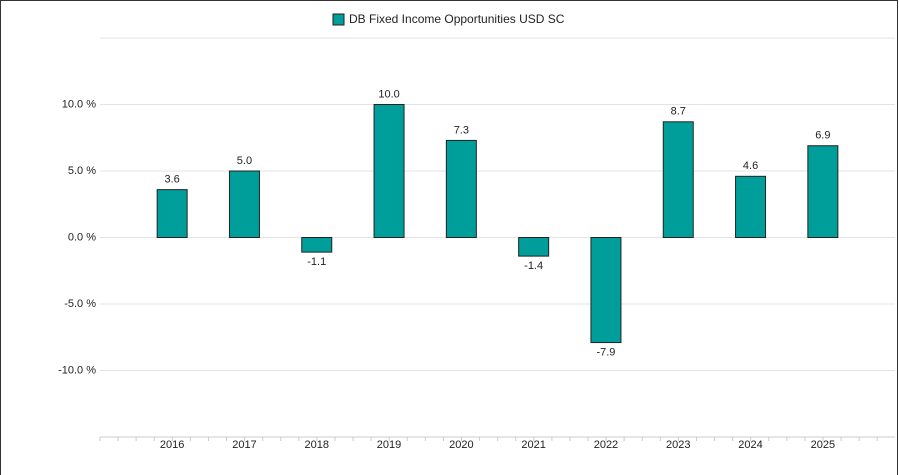  Describe the element at coordinates (82, 237) in the screenshot. I see `y-tick-label: 0.0 %` at that location.